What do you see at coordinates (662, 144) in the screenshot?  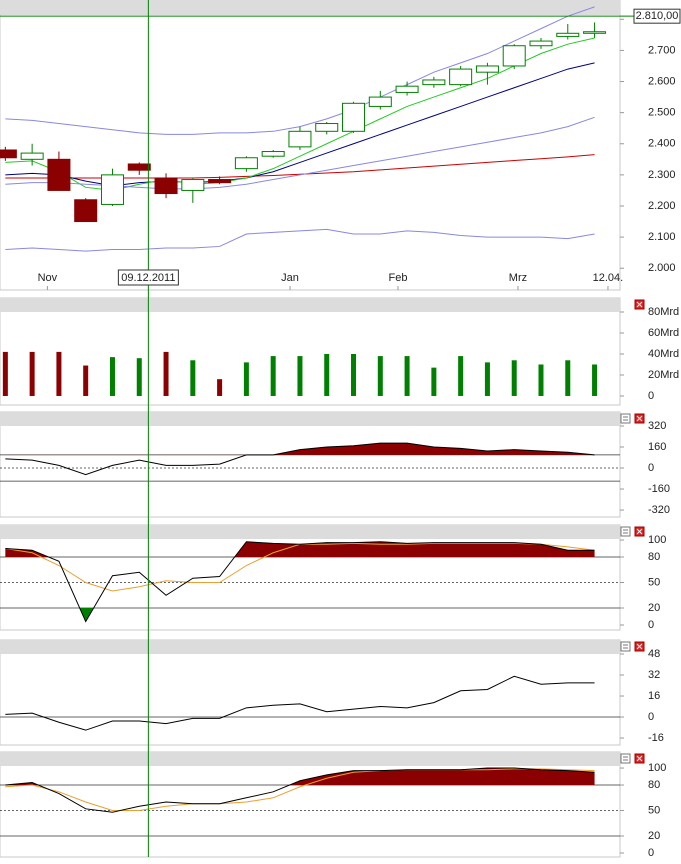 I see `y-tick-label: 2.400` at bounding box center [662, 144].